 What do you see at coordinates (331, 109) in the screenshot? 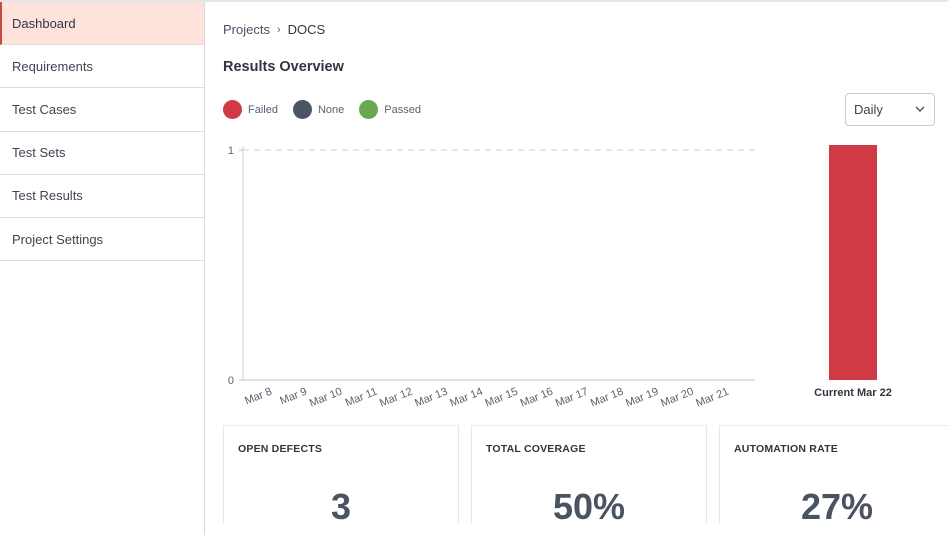
I see `legend-label-none: None` at bounding box center [331, 109].